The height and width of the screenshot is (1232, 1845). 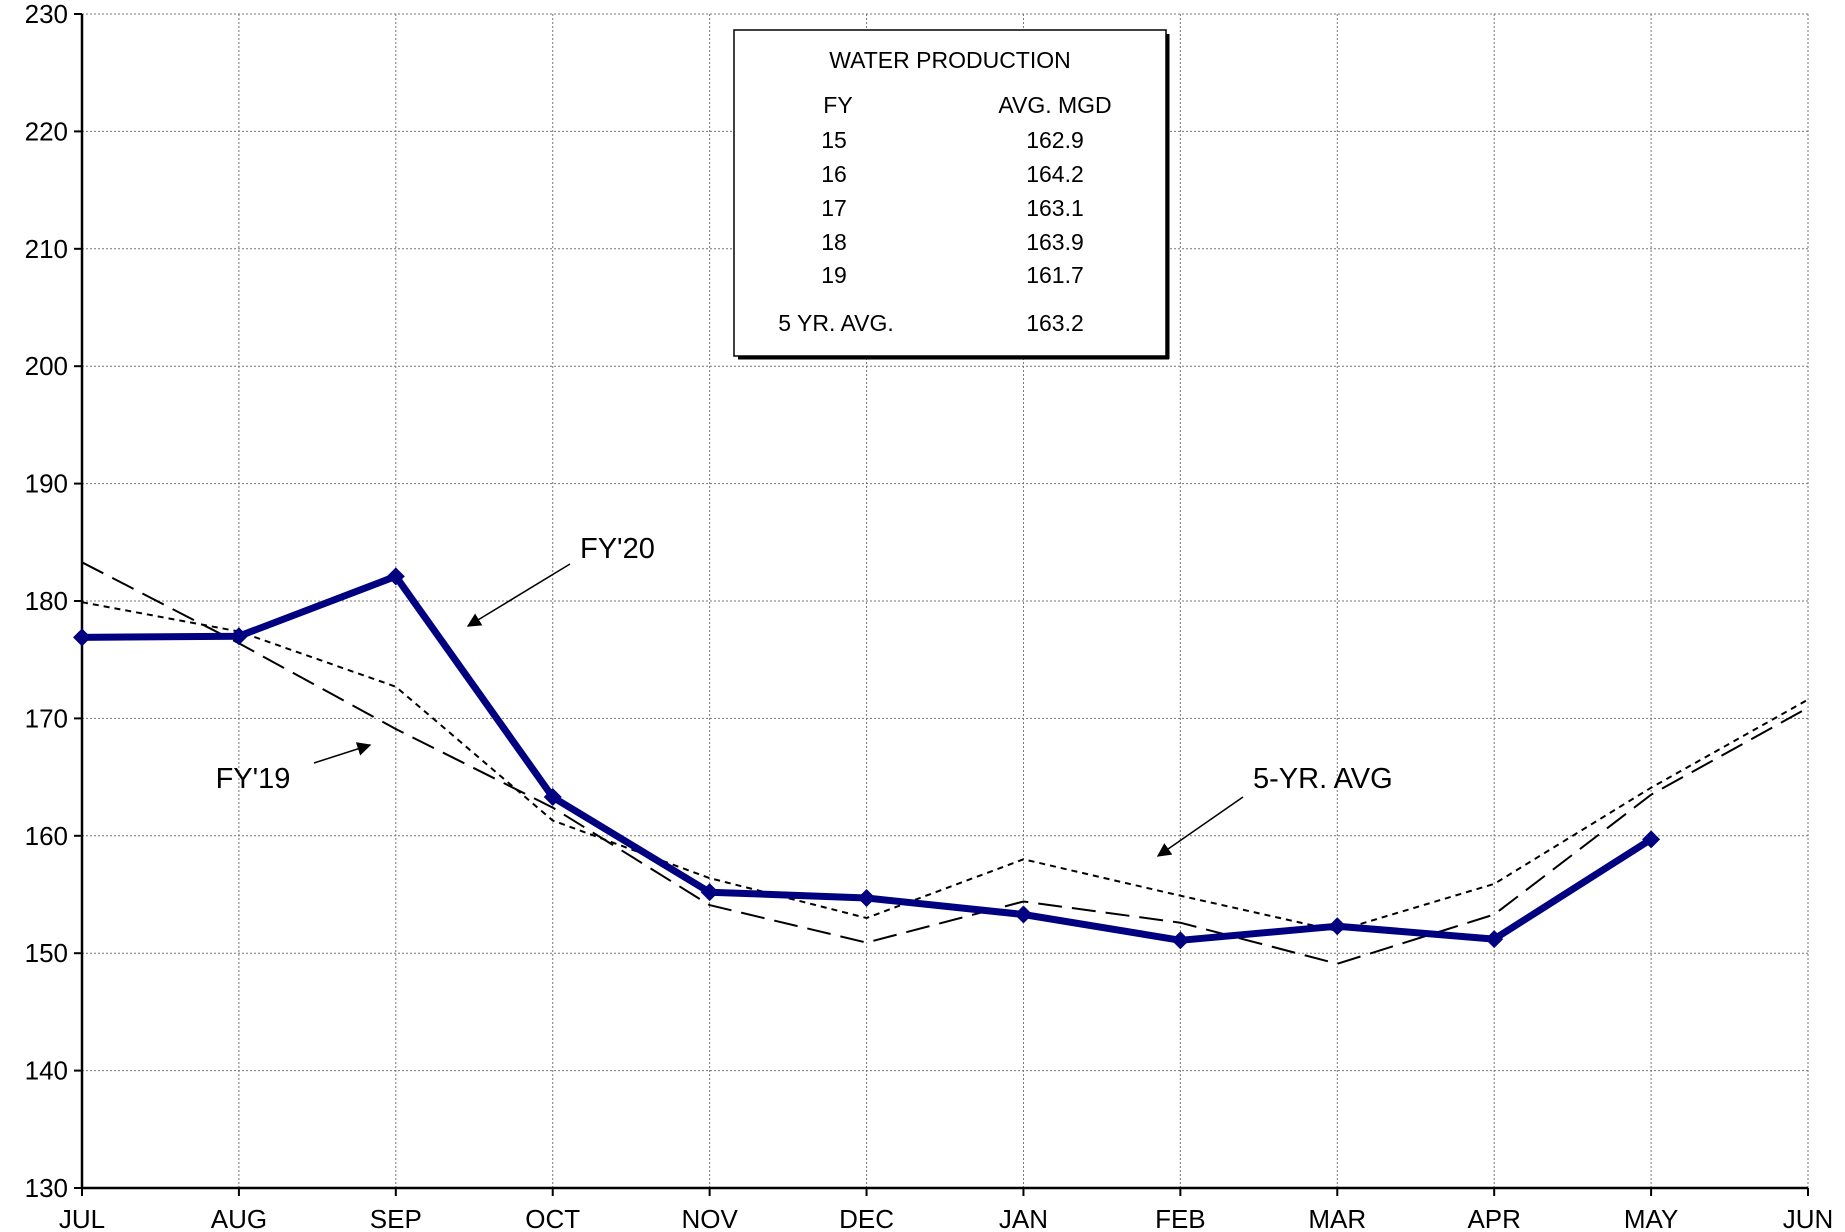 I want to click on x-tick-label: MAY, so click(x=1651, y=1218).